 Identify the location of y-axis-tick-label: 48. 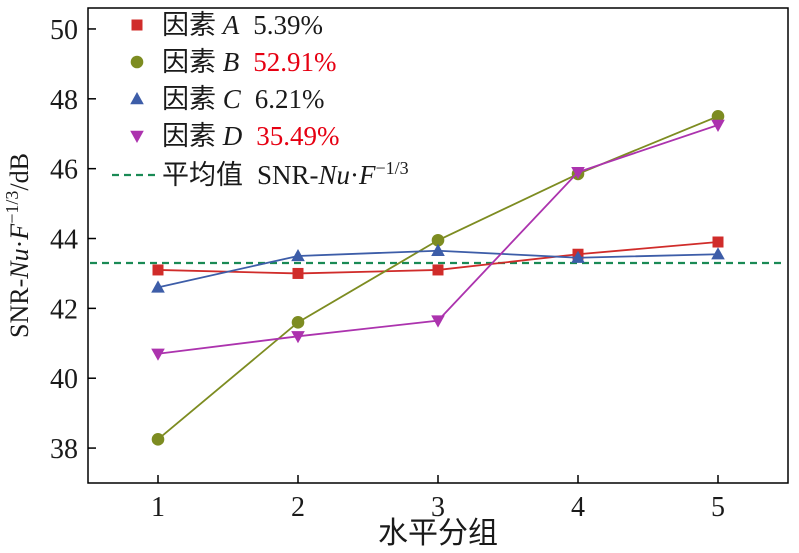
(64, 100).